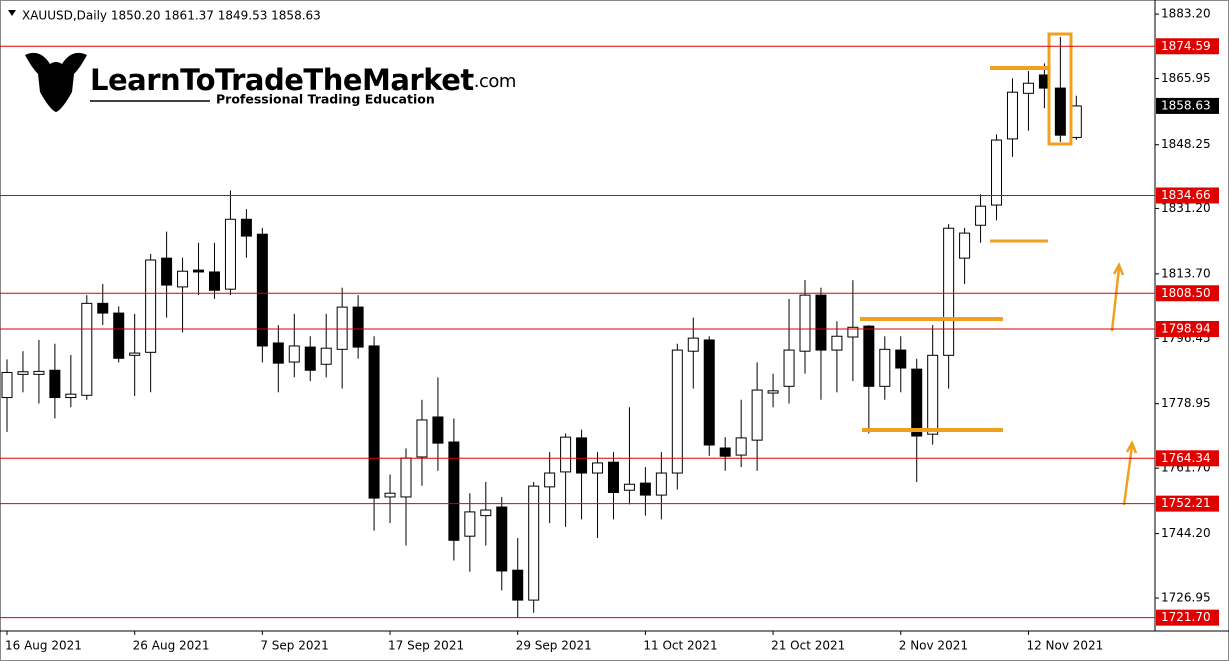  I want to click on price-tag, so click(1187, 105).